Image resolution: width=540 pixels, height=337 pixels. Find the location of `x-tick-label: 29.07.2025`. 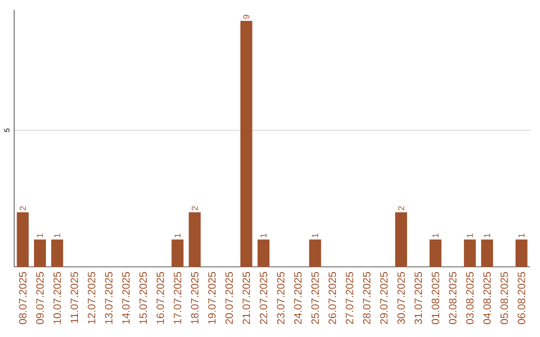

x-tick-label: 29.07.2025 is located at coordinates (384, 298).